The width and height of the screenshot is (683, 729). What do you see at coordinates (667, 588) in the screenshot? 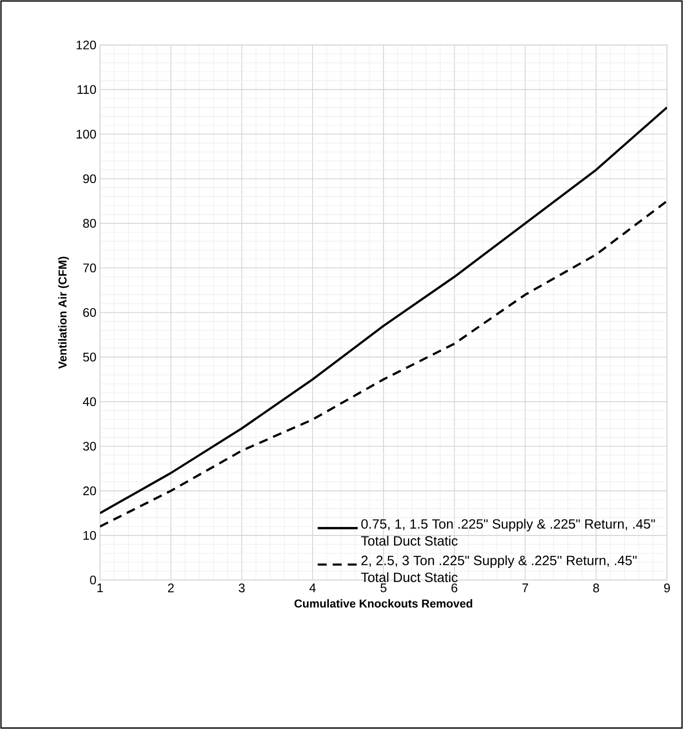
I see `x-tick-label: 9` at bounding box center [667, 588].